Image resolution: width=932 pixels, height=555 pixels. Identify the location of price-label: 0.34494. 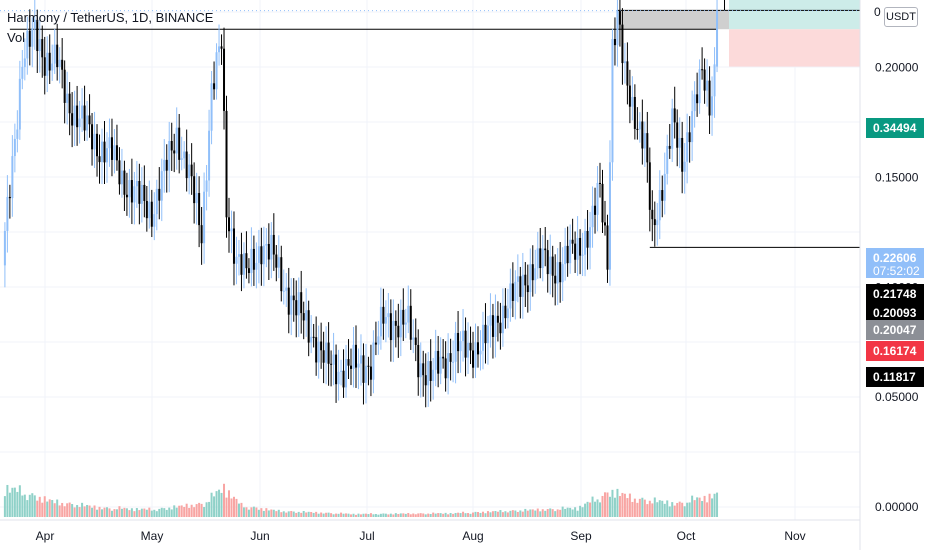
(895, 128).